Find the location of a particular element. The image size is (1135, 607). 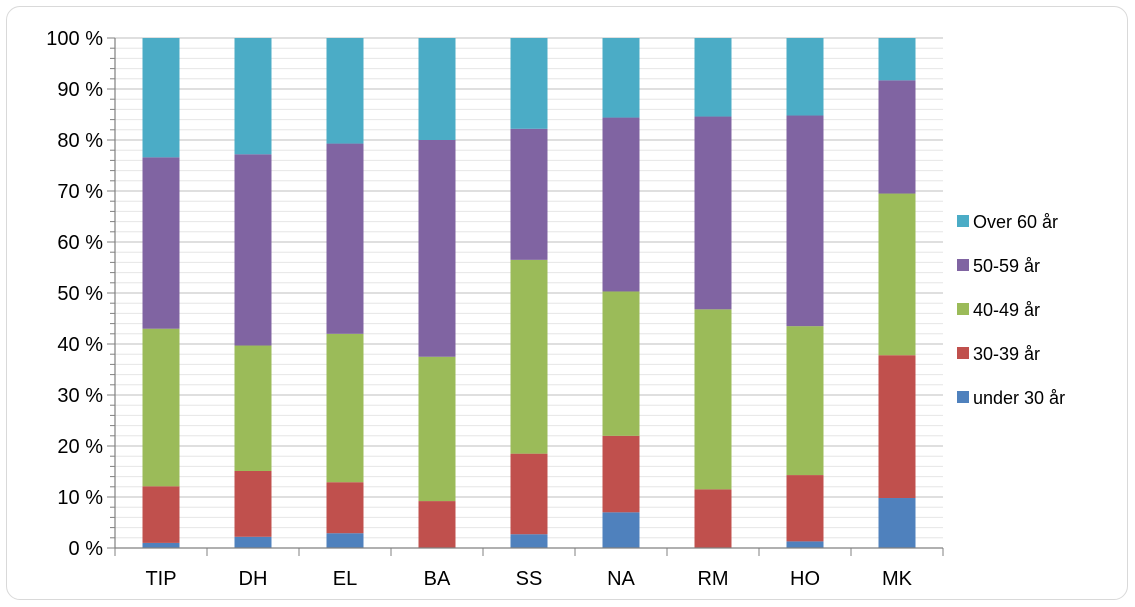

legend-label: 50-59 år is located at coordinates (1006, 266).